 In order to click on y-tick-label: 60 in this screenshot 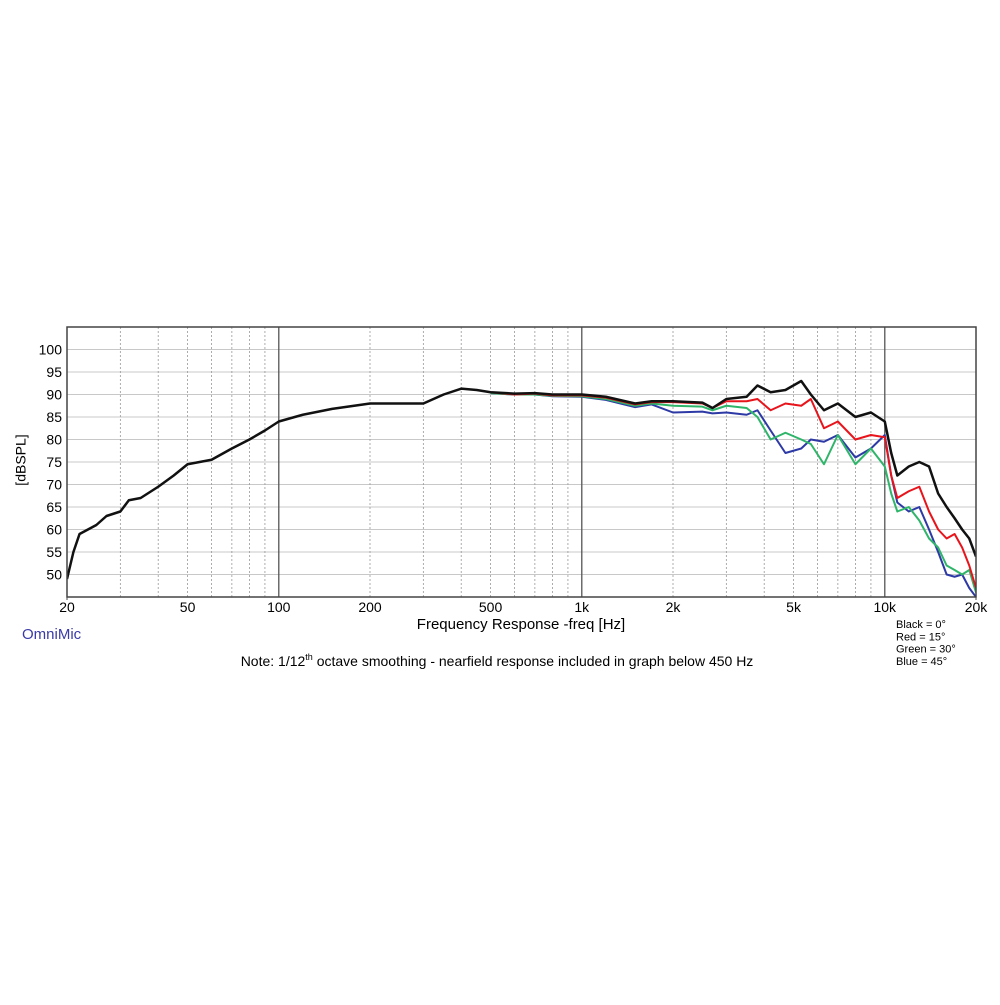, I will do `click(54, 530)`.